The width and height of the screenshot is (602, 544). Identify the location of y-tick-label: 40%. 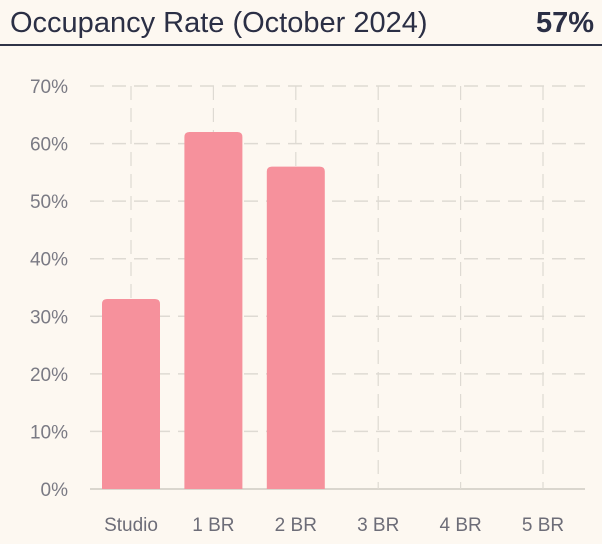
(49, 260).